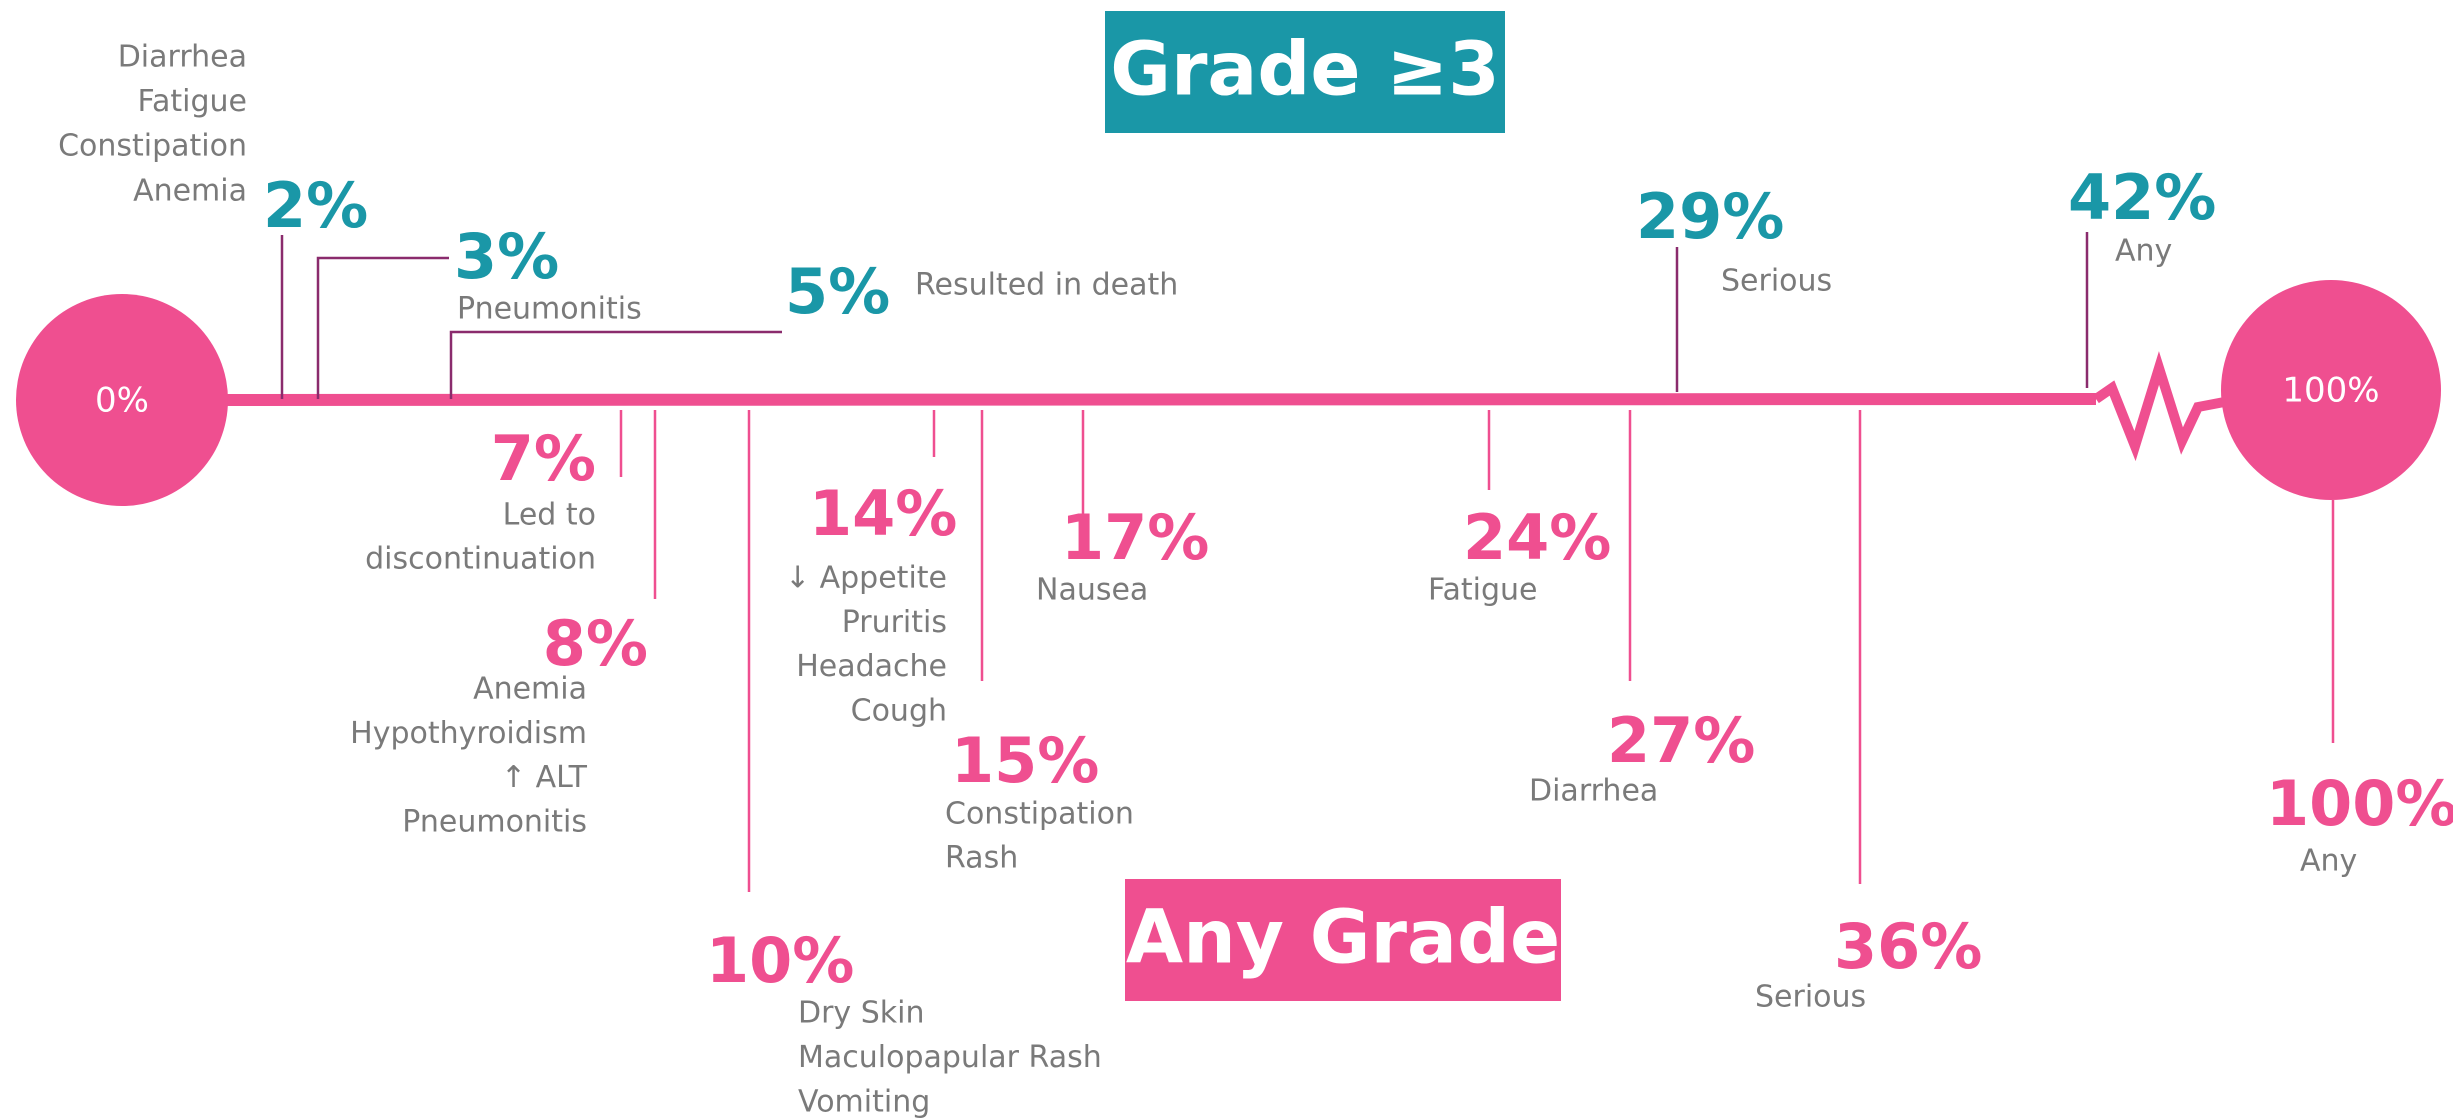  I want to click on event-label: Resulted in death, so click(1046, 285).